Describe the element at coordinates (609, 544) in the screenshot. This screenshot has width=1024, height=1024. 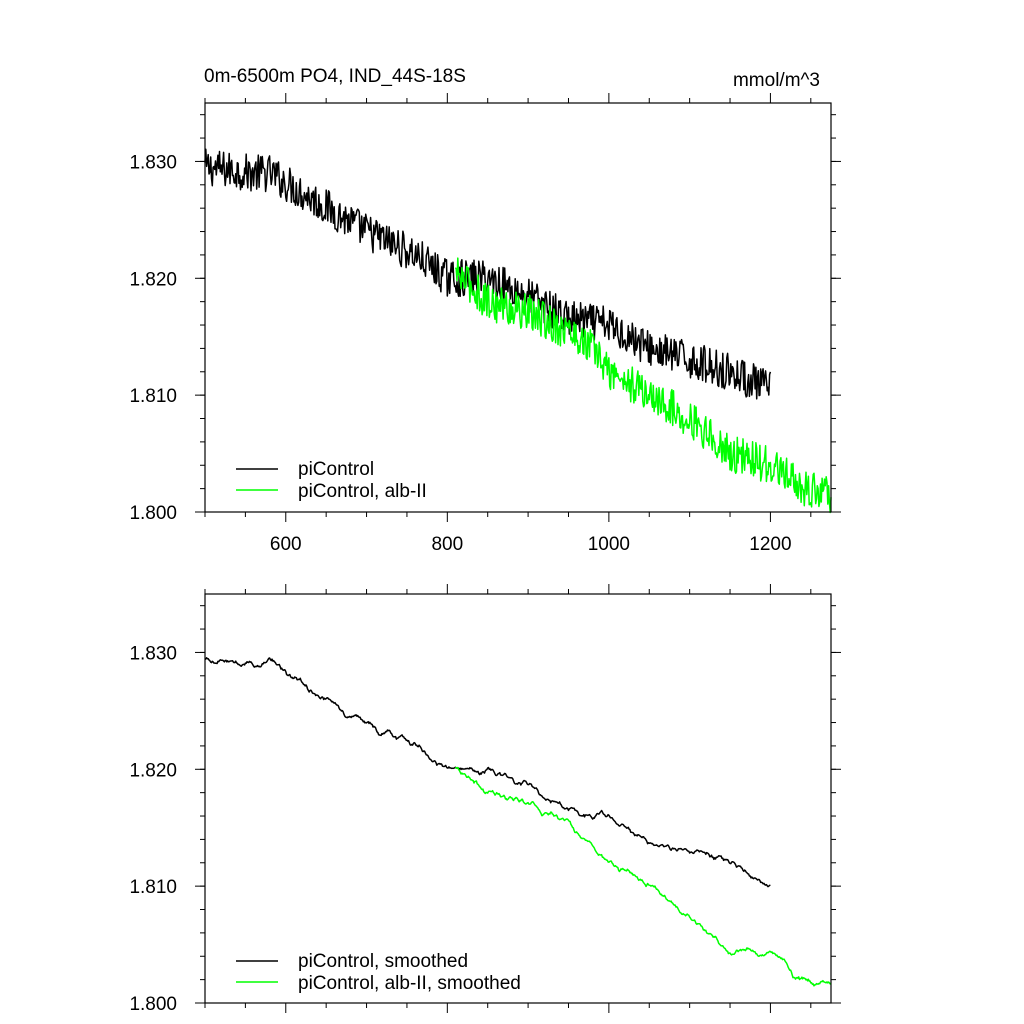
I see `x-tick-label: 1000` at that location.